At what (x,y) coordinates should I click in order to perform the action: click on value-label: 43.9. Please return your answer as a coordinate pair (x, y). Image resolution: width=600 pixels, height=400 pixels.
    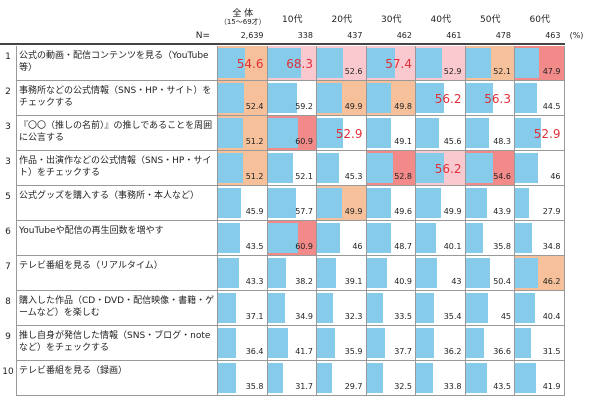
    Looking at the image, I should click on (502, 211).